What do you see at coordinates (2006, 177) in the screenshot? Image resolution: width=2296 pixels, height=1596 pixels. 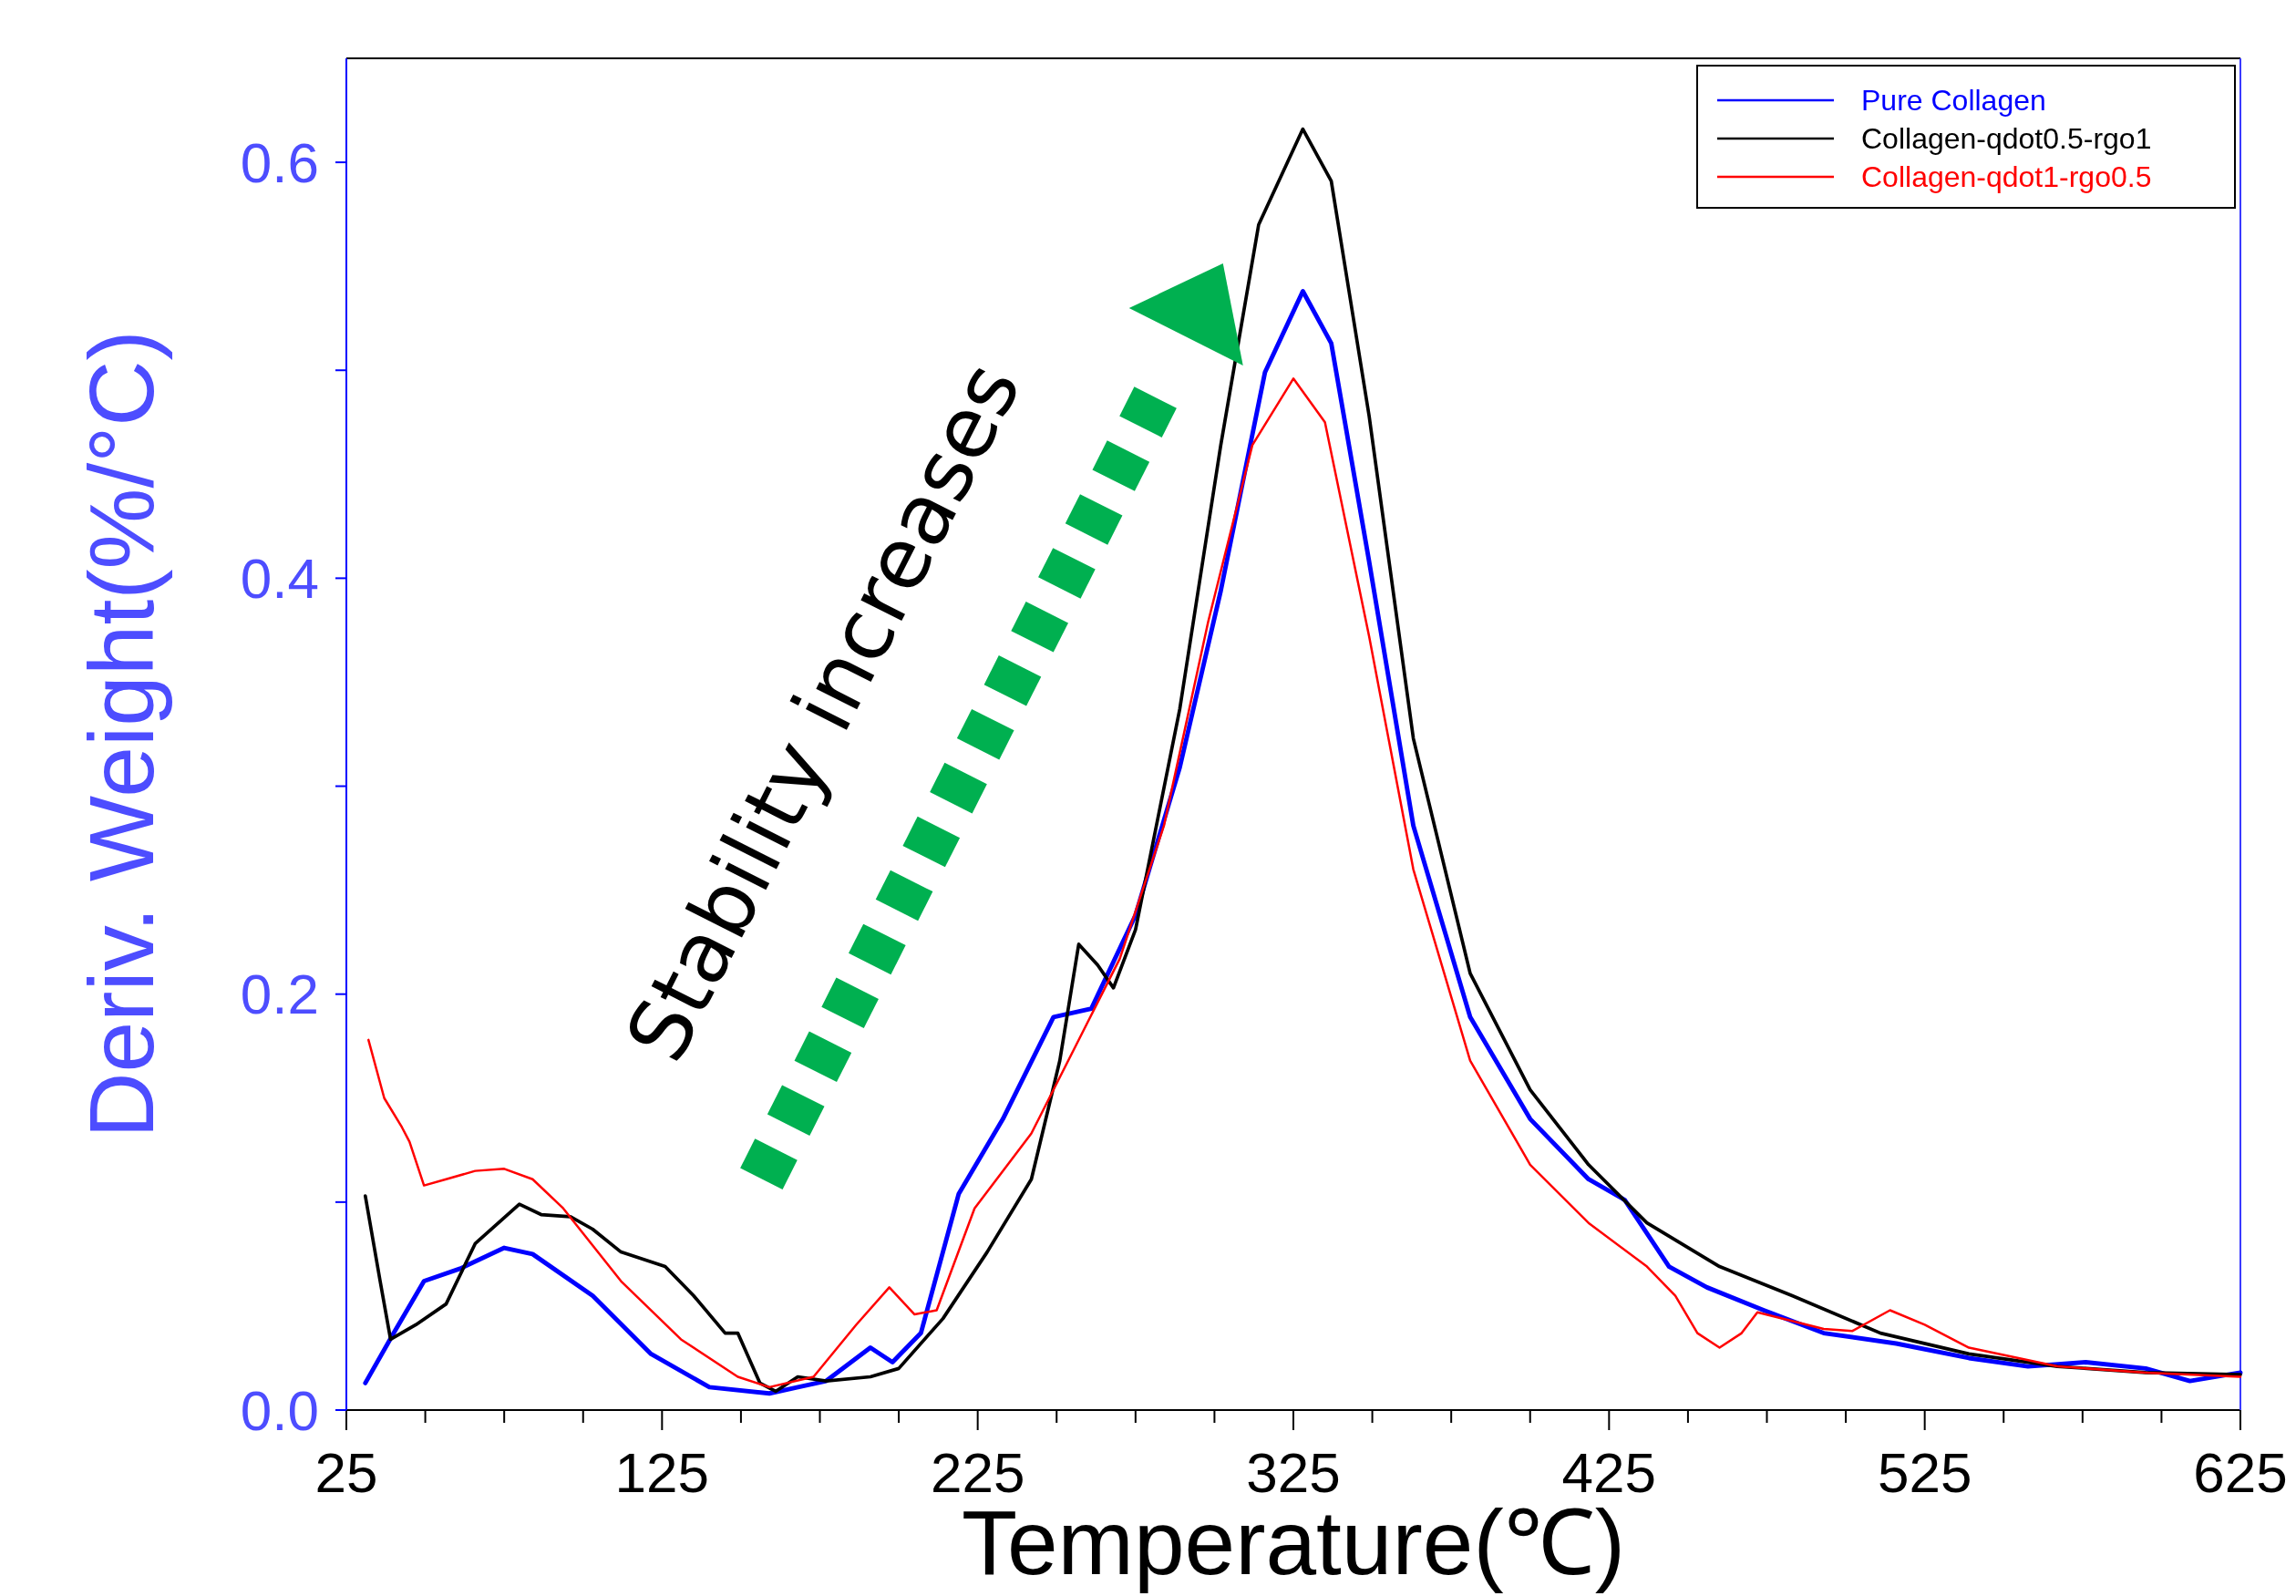 I see `legend-label: Collagen-qdot1-rgo0.5` at bounding box center [2006, 177].